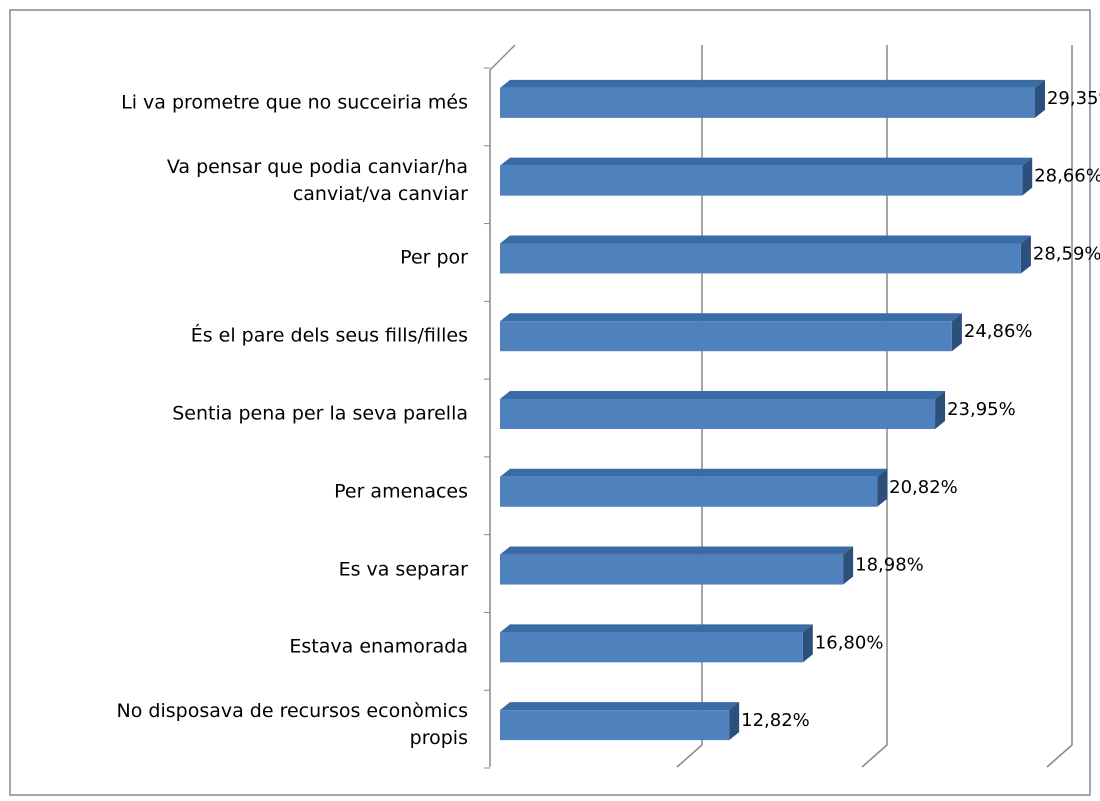 Image resolution: width=1100 pixels, height=801 pixels. Describe the element at coordinates (294, 102) in the screenshot. I see `category-label: Li va prometre que no succeiria més` at that location.